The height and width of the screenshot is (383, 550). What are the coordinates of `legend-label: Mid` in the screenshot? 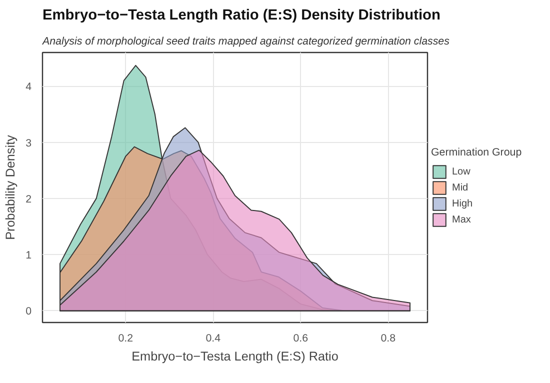 It's located at (461, 187).